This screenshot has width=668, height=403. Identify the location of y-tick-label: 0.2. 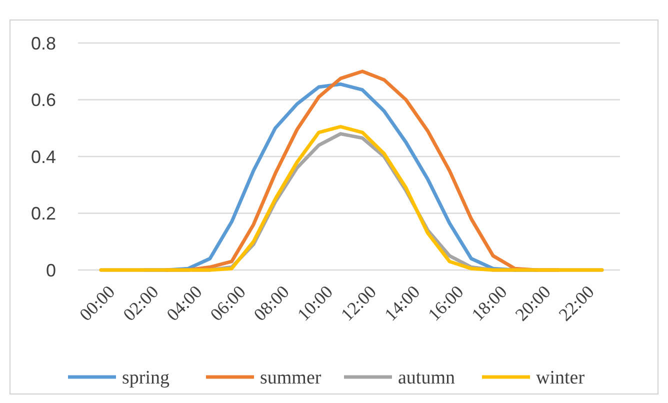
(43, 214).